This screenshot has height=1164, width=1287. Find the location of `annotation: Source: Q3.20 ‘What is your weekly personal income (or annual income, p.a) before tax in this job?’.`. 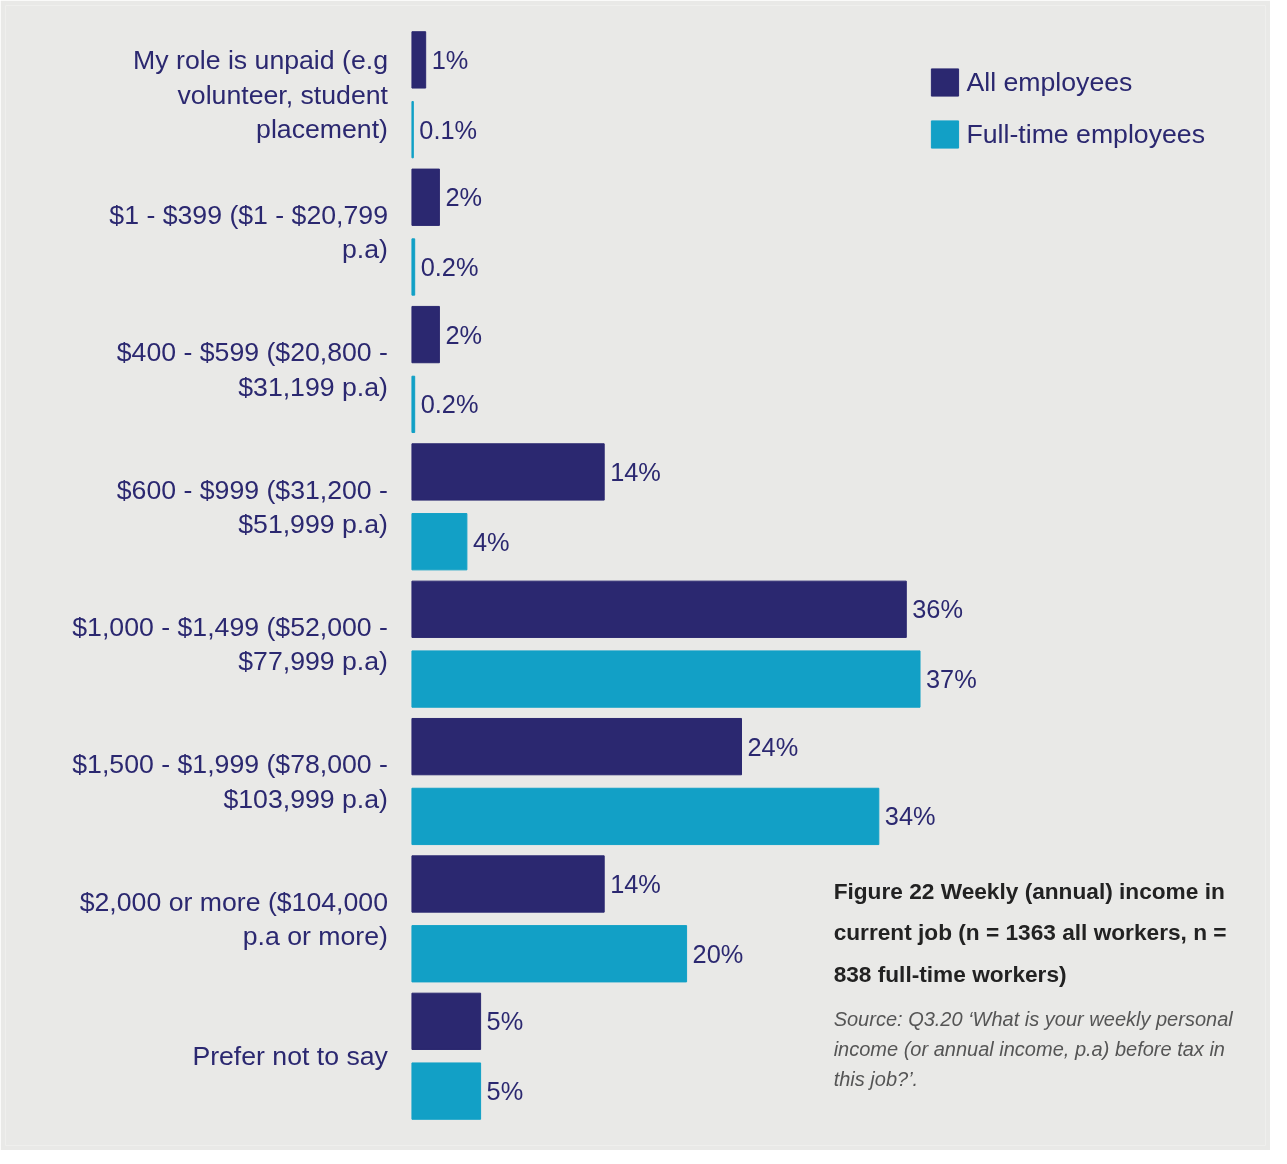

annotation: Source: Q3.20 ‘What is your weekly personal income (or annual income, p.a) before tax in this job?’. is located at coordinates (1033, 1049).